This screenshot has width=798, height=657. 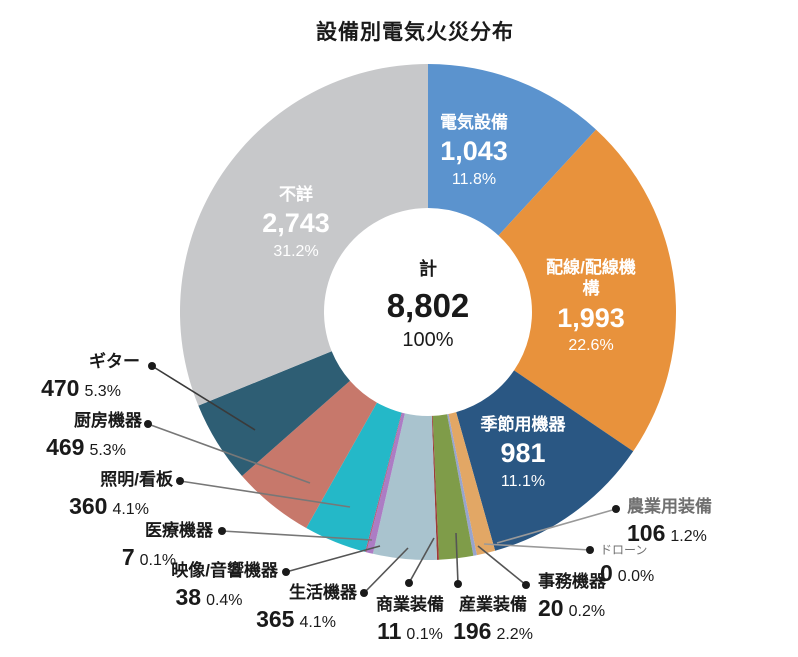 I want to click on slice-percent: 31.2%, so click(x=296, y=251).